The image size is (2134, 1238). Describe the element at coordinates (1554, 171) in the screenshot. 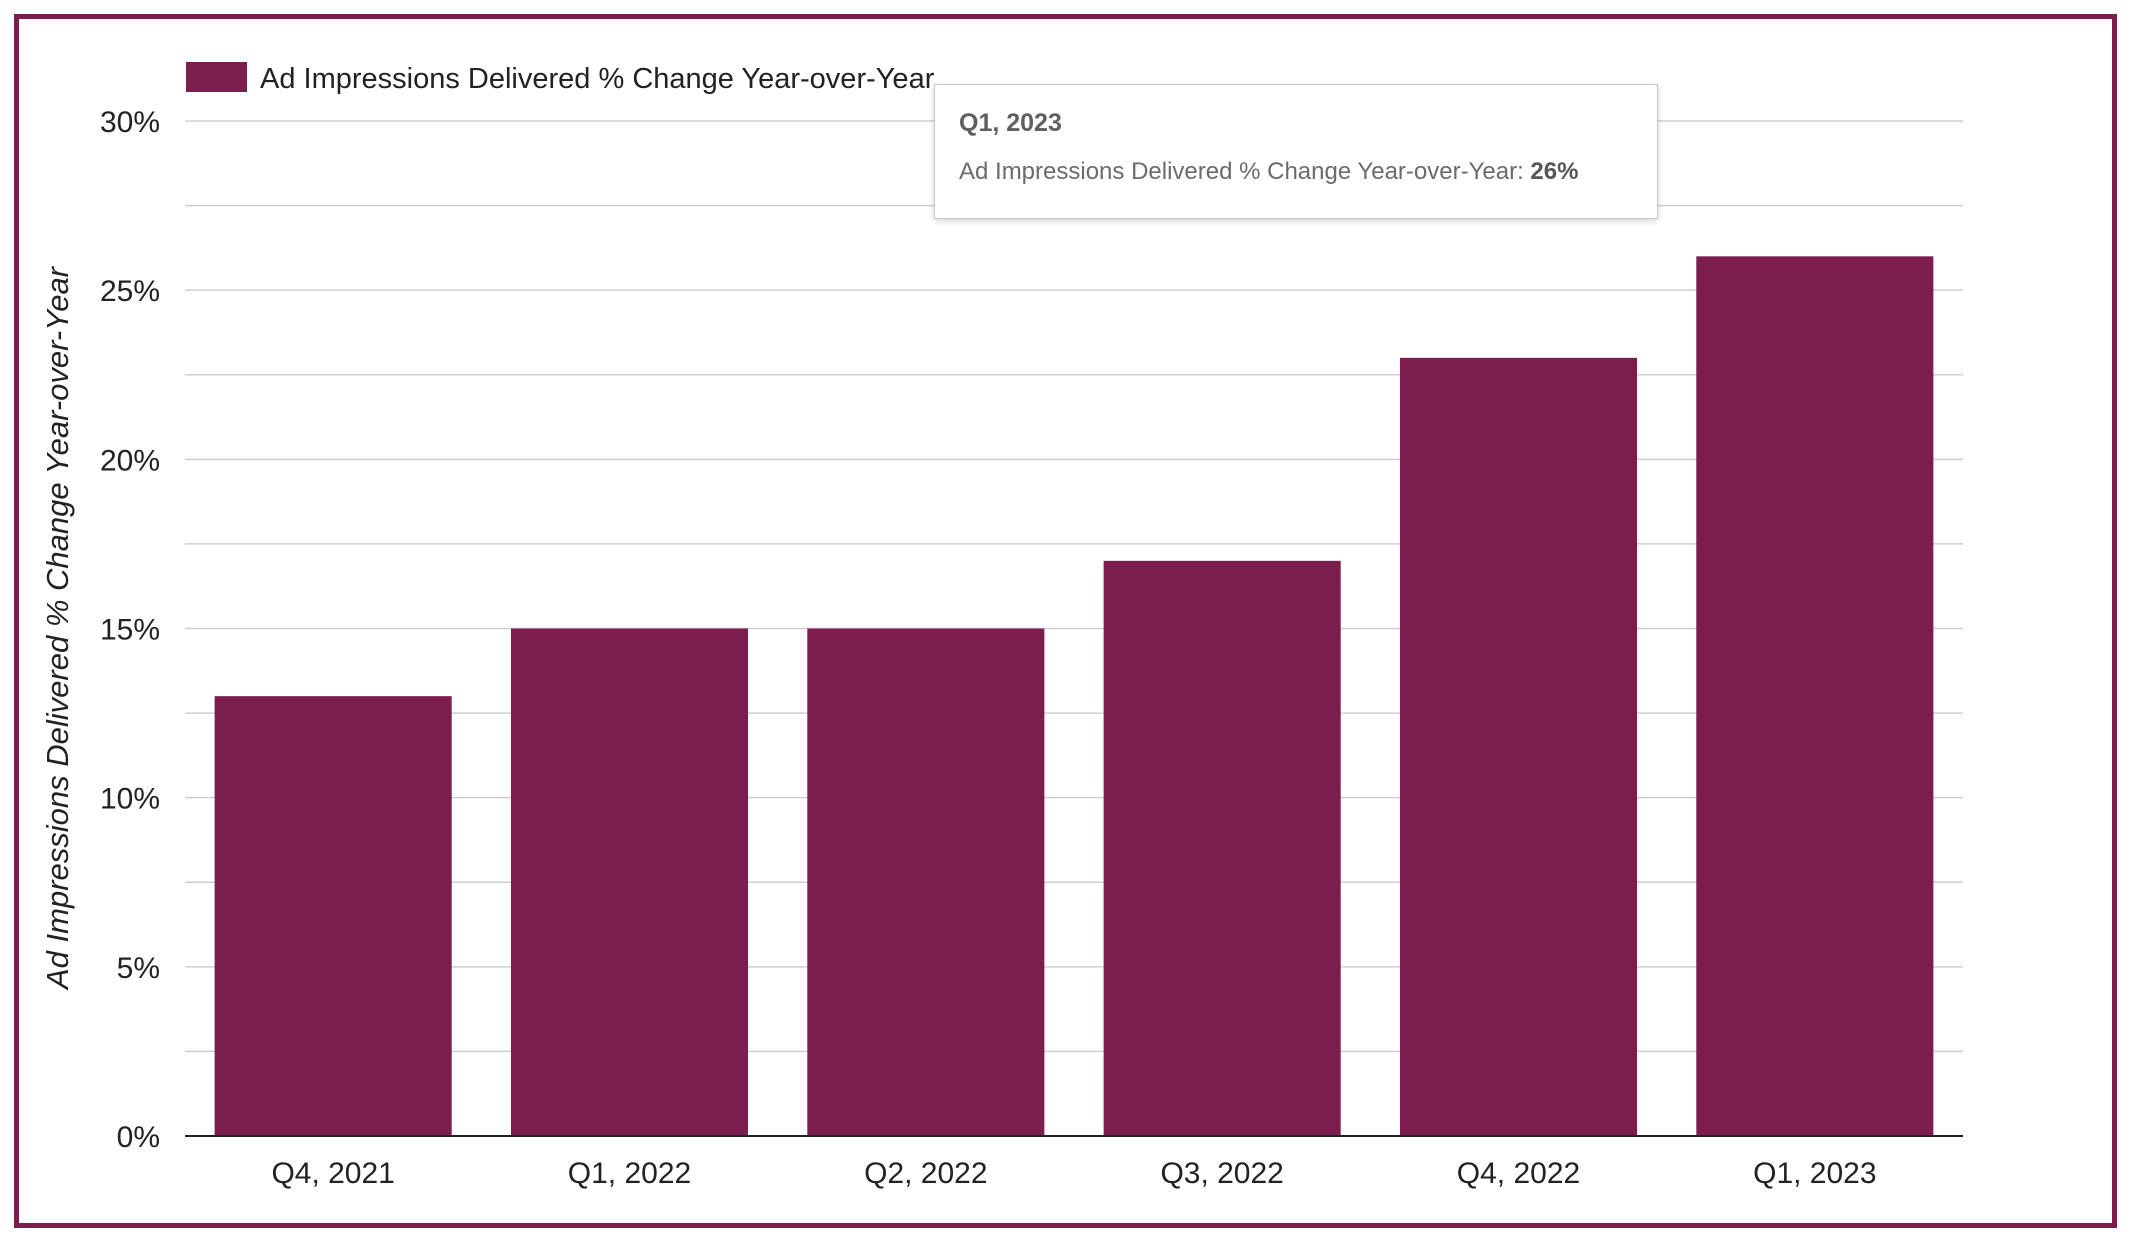

I see `tooltip-value: 26%` at that location.